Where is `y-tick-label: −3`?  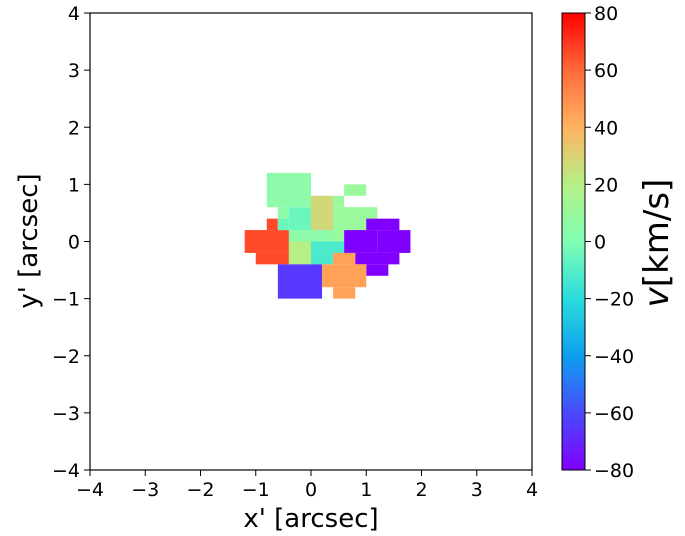 y-tick-label: −3 is located at coordinates (66, 414).